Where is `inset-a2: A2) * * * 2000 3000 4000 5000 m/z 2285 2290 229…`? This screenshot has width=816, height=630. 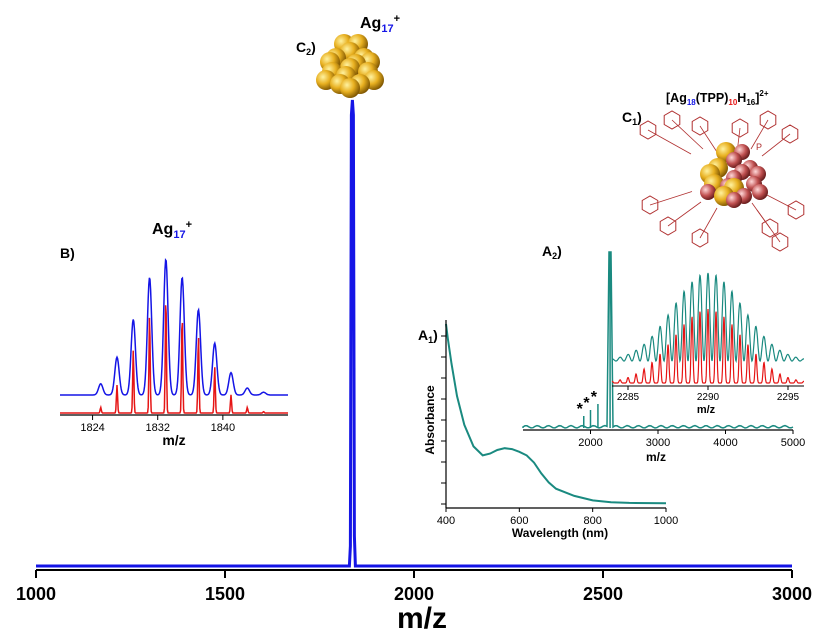 inset-a2: A2) * * * 2000 3000 4000 5000 m/z 2285 2290 229… is located at coordinates (663, 353).